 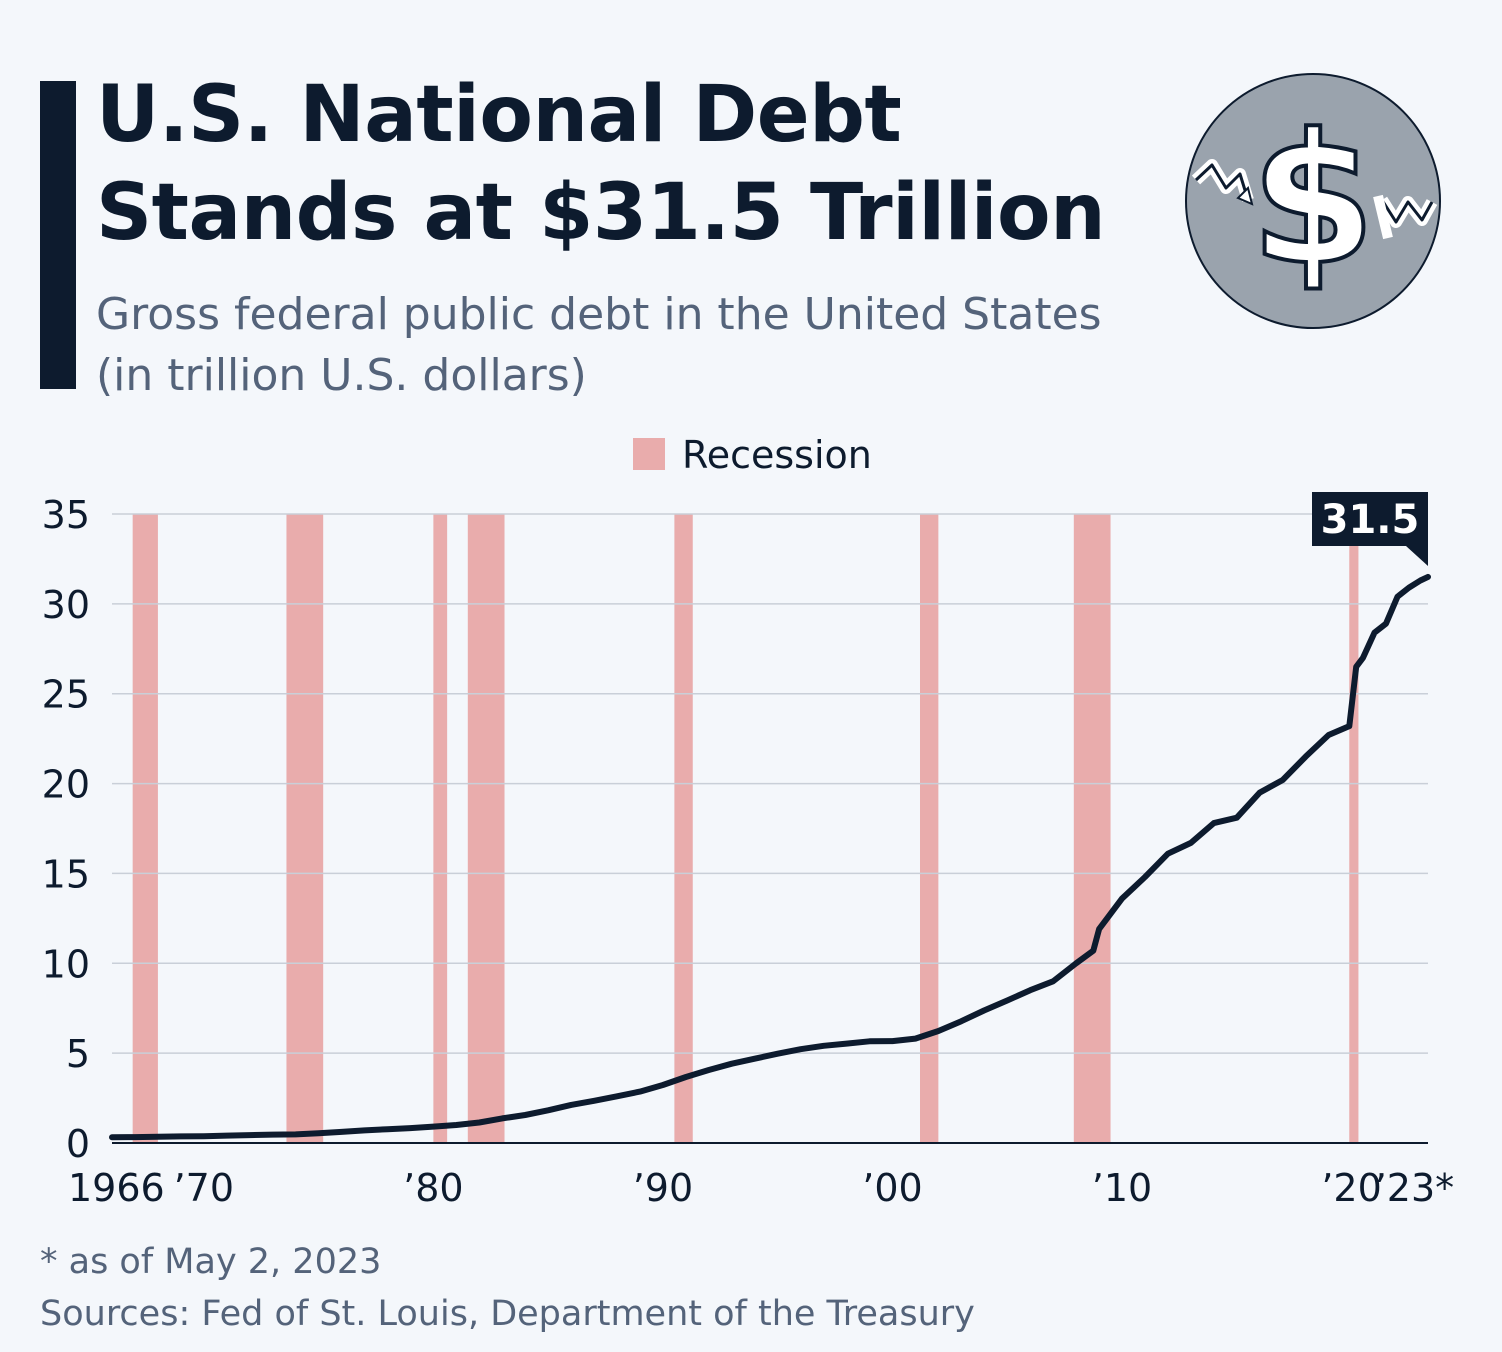 I want to click on y-tick-label-0: 0, so click(x=78, y=1144).